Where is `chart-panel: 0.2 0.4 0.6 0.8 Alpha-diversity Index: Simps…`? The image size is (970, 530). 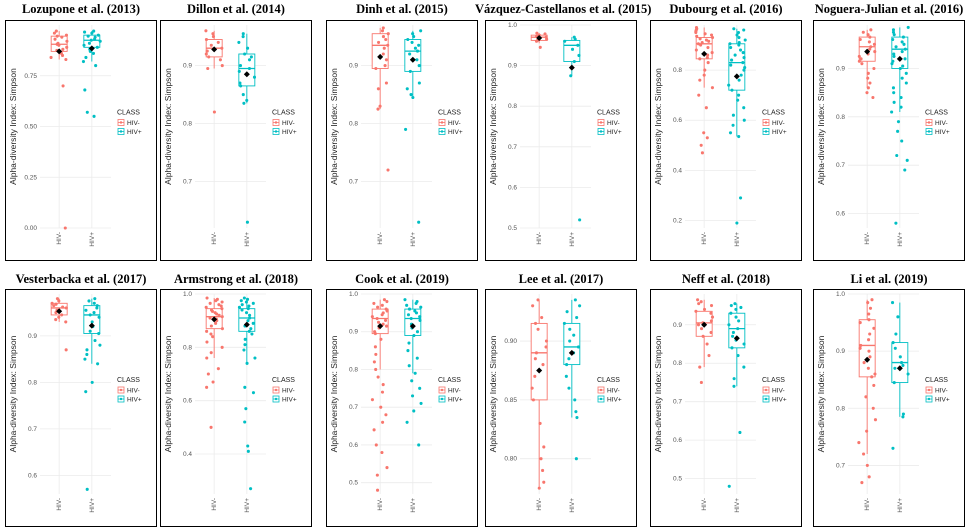
chart-panel: 0.2 0.4 0.6 0.8 Alpha-diversity Index: Simps… is located at coordinates (726, 140).